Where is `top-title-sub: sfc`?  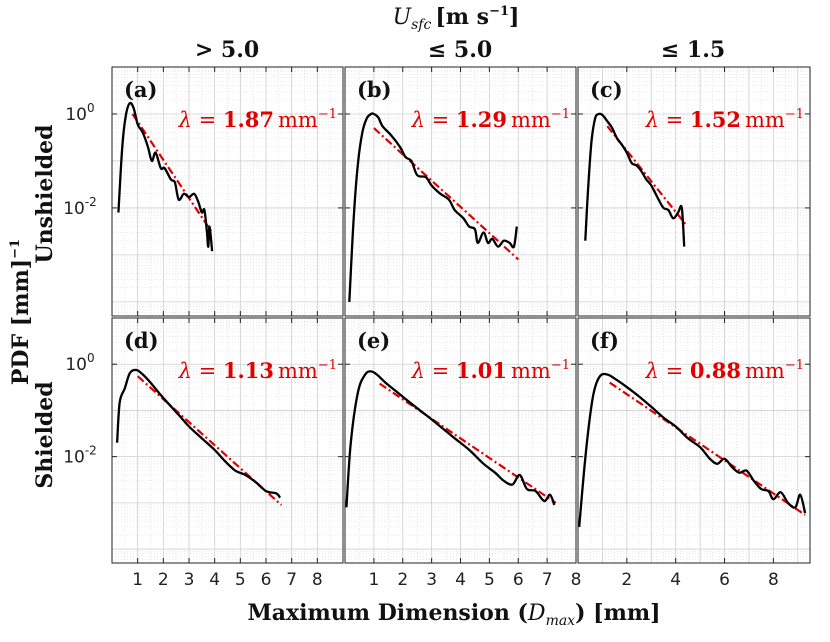 top-title-sub: sfc is located at coordinates (421, 25).